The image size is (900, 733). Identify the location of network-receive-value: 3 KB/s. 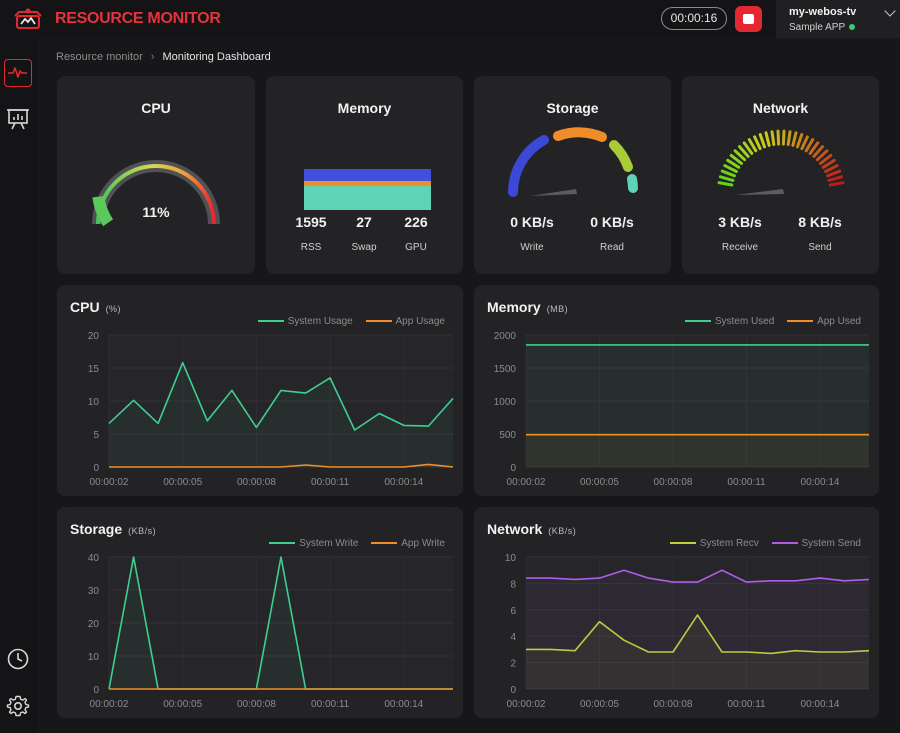
(740, 222).